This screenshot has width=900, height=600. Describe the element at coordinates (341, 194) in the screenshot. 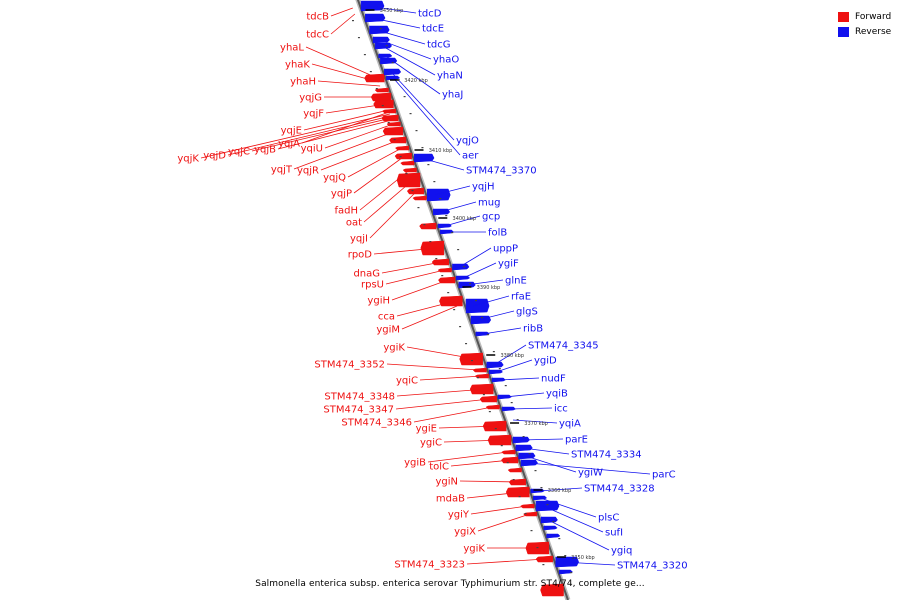

I see `forward-gene-label: yqjP` at that location.